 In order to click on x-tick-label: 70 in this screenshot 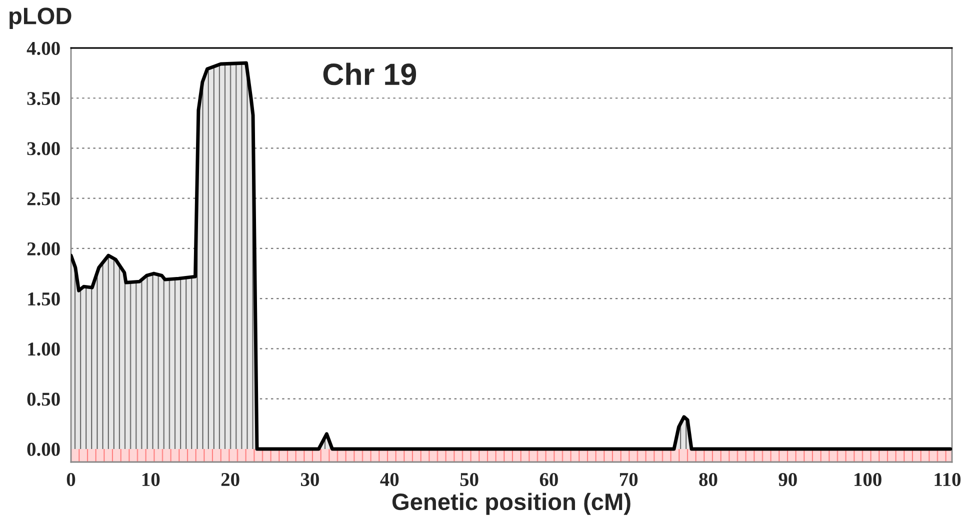, I will do `click(629, 479)`.